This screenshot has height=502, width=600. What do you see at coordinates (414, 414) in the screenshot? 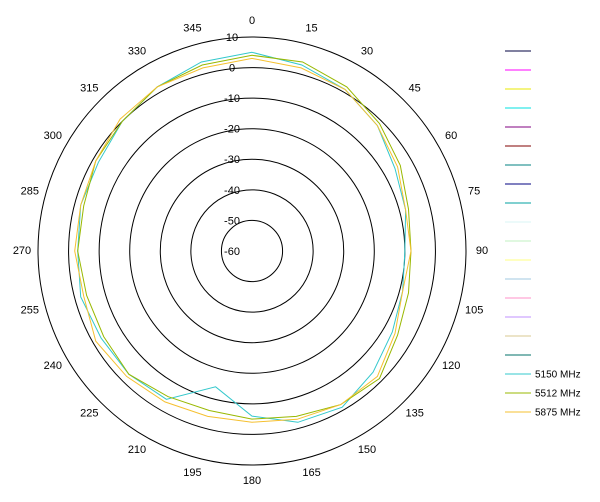
I see `angle-tick-label: 135` at bounding box center [414, 414].